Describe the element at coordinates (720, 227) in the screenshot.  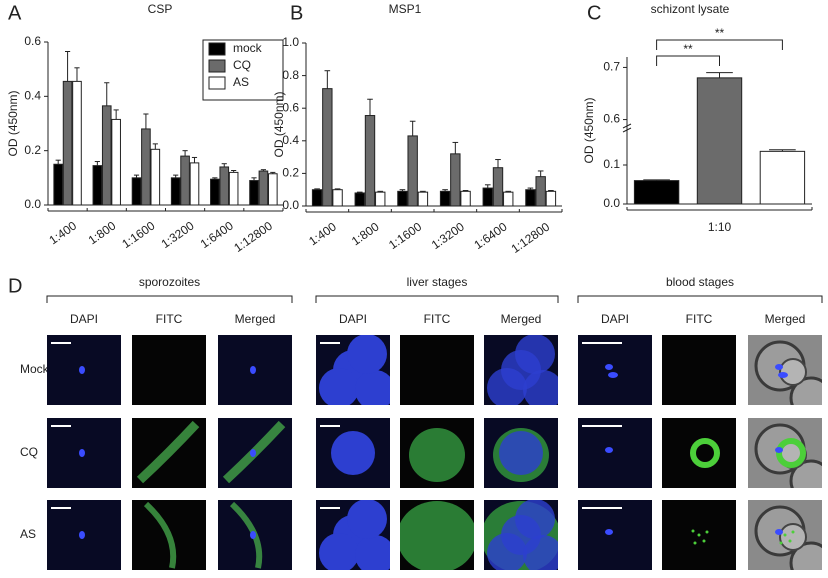
I see `x-tick-label: 1:10` at that location.